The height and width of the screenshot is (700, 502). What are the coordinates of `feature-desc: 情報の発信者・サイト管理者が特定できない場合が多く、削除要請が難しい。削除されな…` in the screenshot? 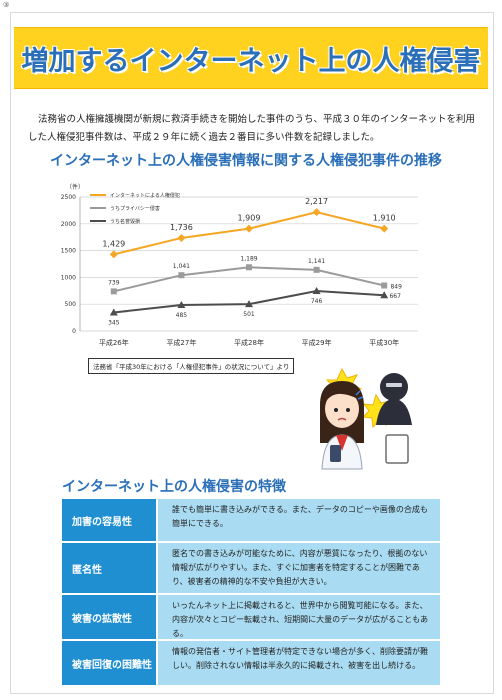 It's located at (298, 663).